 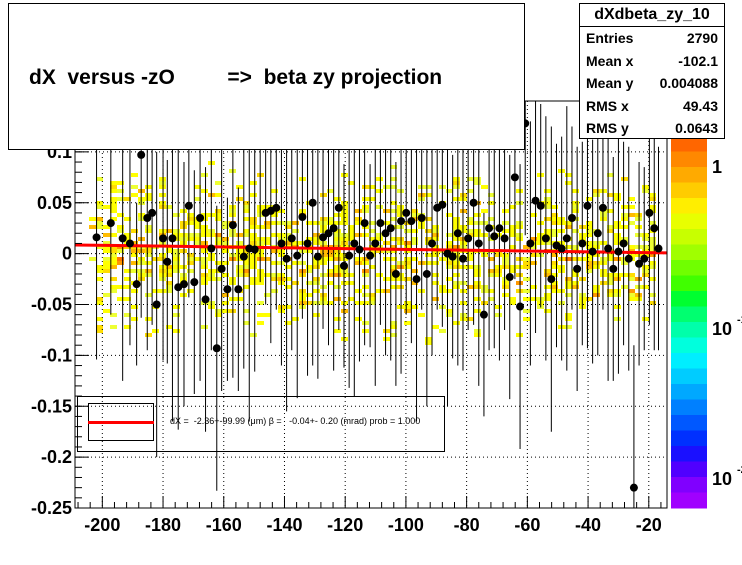 What do you see at coordinates (652, 128) in the screenshot?
I see `stats-row-rms-y: RMS y 0.0643` at bounding box center [652, 128].